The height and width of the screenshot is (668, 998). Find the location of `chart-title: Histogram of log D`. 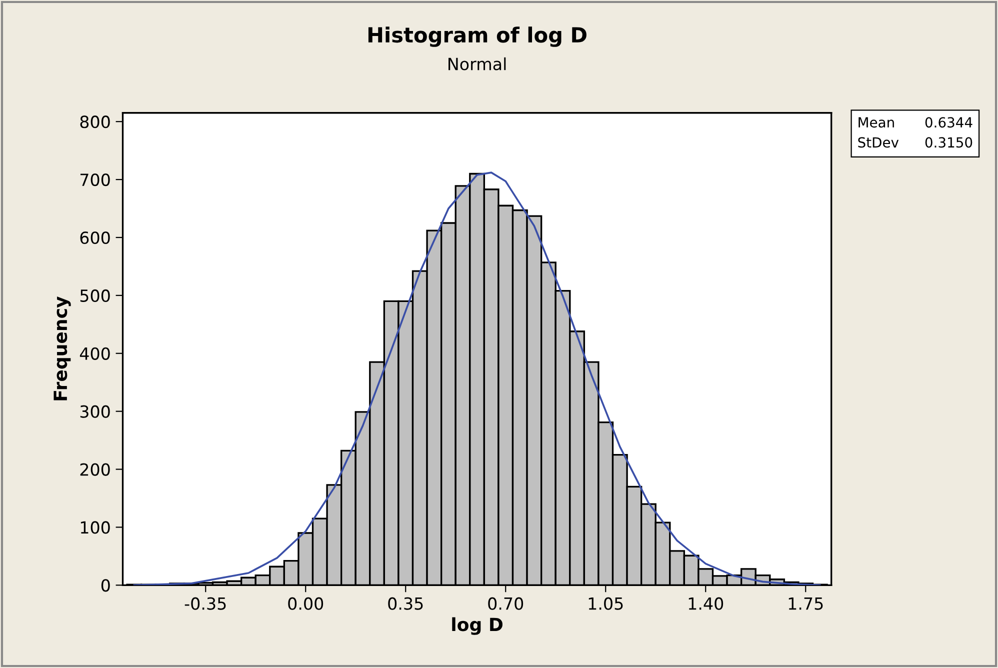

chart-title: Histogram of log D is located at coordinates (477, 36).